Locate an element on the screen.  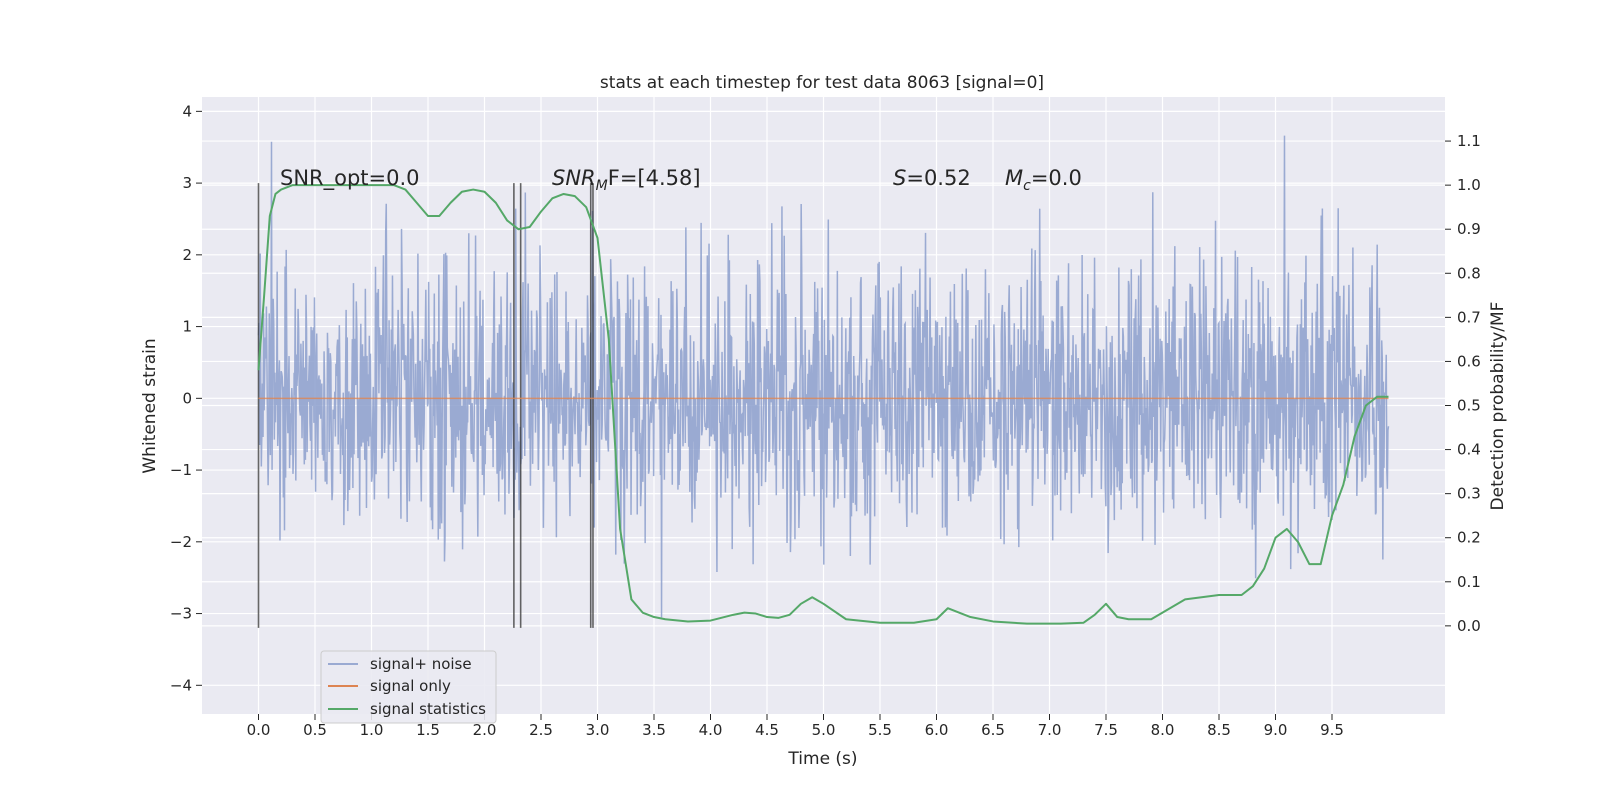
x-tick-label-6: 3.0 is located at coordinates (598, 730).